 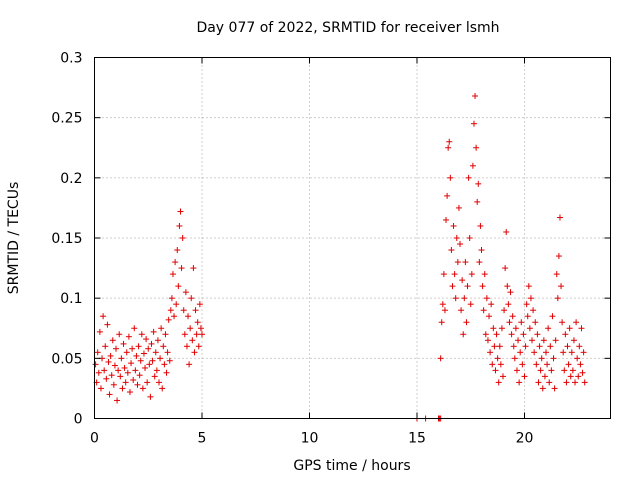 I want to click on y-tick-labels: 0 0.05 0.1 0.15 0.2 0.25 0.3, so click(x=66, y=239).